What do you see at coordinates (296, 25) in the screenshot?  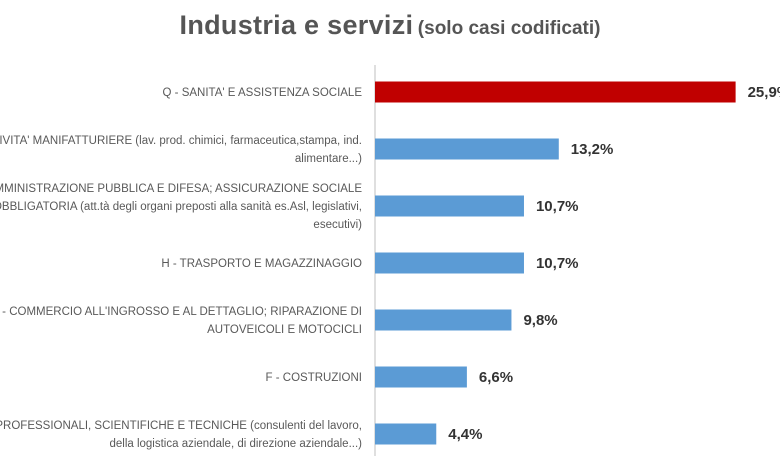 I see `chart-title-main: Industria e servizi` at bounding box center [296, 25].